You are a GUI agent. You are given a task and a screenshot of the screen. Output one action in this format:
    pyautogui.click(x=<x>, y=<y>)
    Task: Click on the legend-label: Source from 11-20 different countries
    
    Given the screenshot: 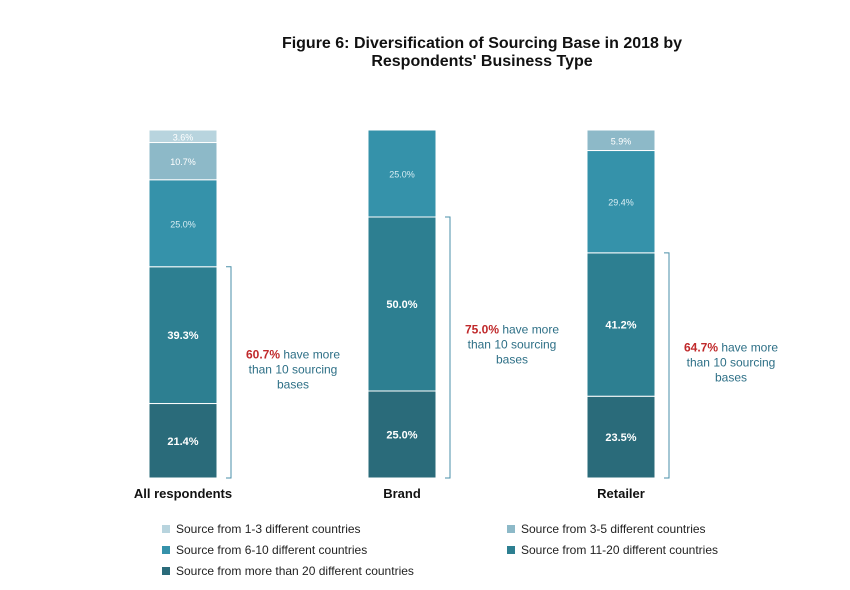 What is the action you would take?
    pyautogui.click(x=619, y=550)
    